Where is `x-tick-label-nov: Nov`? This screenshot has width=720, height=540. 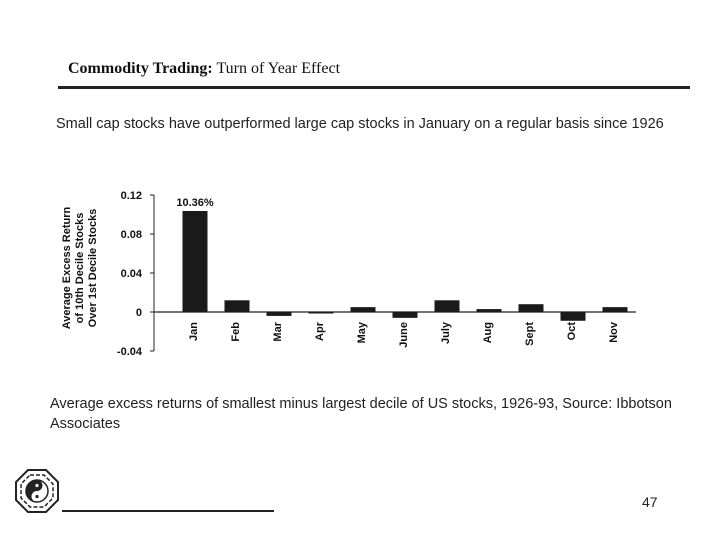 x-tick-label-nov: Nov is located at coordinates (614, 332).